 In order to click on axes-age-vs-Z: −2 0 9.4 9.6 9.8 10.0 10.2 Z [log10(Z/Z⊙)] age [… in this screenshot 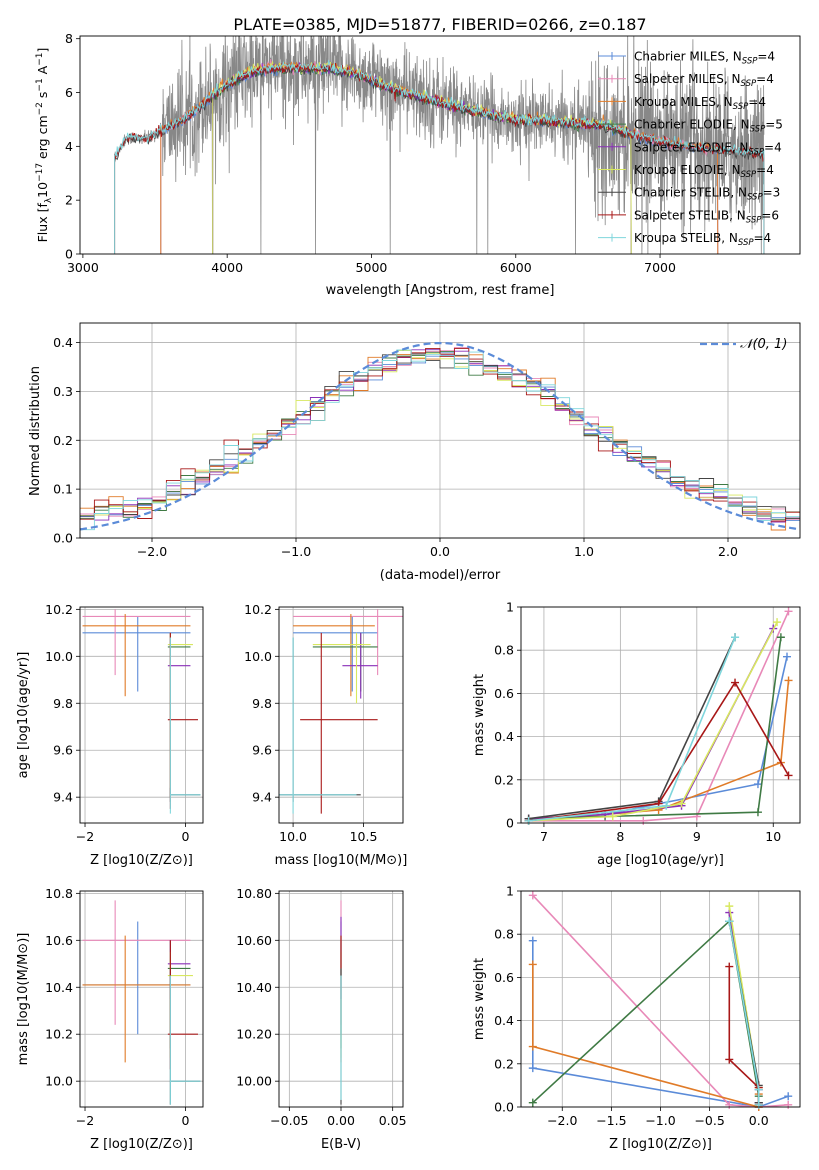, I will do `click(110, 735)`.